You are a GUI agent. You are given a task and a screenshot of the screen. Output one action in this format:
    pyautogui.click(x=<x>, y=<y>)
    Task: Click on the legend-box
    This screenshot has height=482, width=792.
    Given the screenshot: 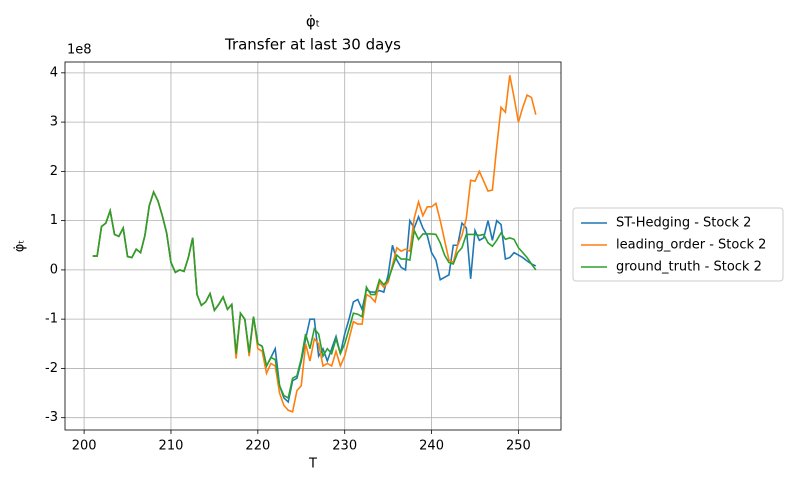 What is the action you would take?
    pyautogui.click(x=678, y=244)
    